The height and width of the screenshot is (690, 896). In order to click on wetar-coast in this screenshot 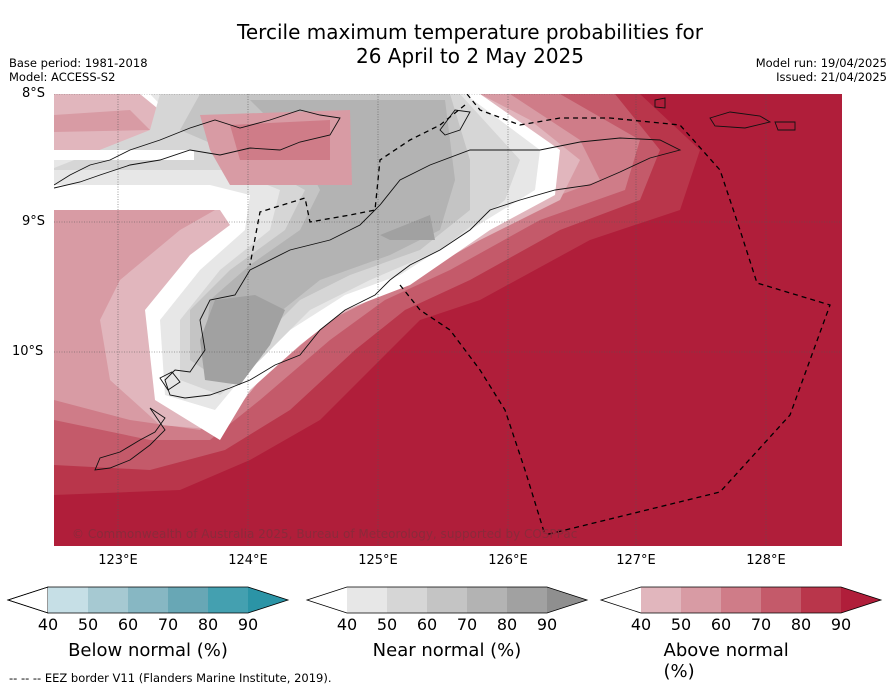, I will do `click(740, 120)`.